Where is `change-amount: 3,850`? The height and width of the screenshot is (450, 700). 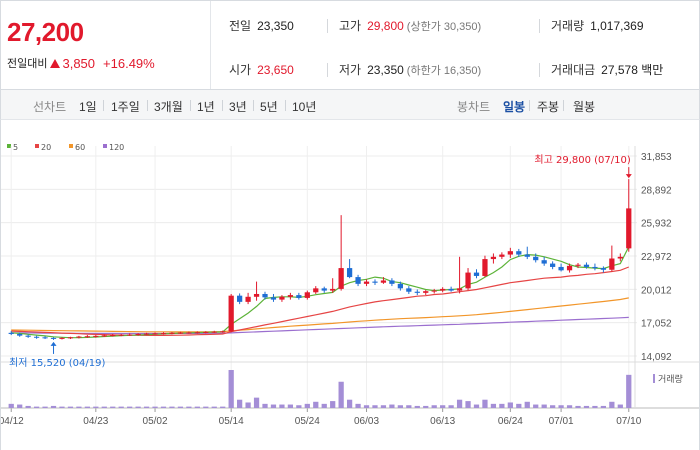 change-amount: 3,850 is located at coordinates (79, 63).